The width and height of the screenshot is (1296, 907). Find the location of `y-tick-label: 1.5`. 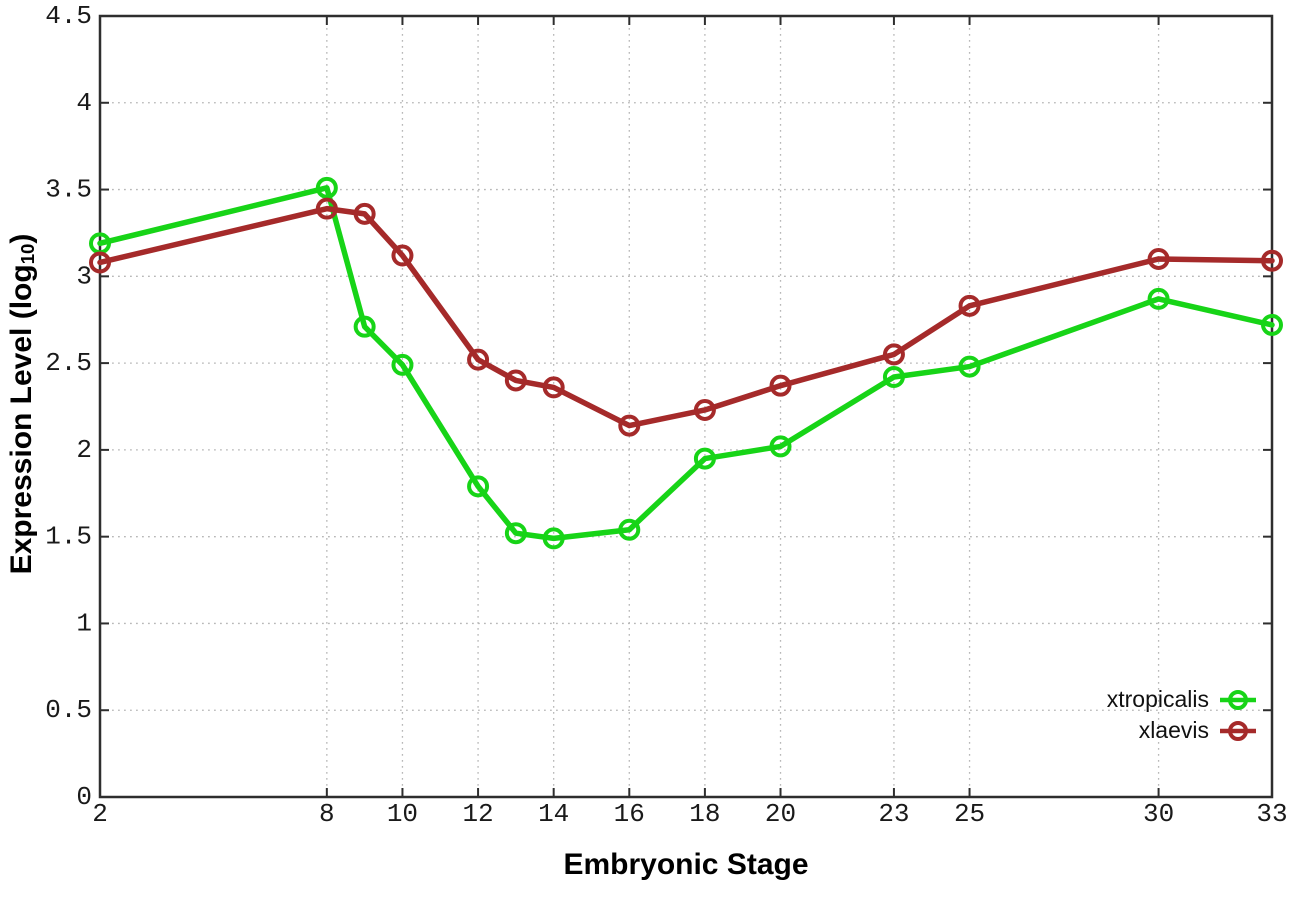

y-tick-label: 1.5 is located at coordinates (68, 537).